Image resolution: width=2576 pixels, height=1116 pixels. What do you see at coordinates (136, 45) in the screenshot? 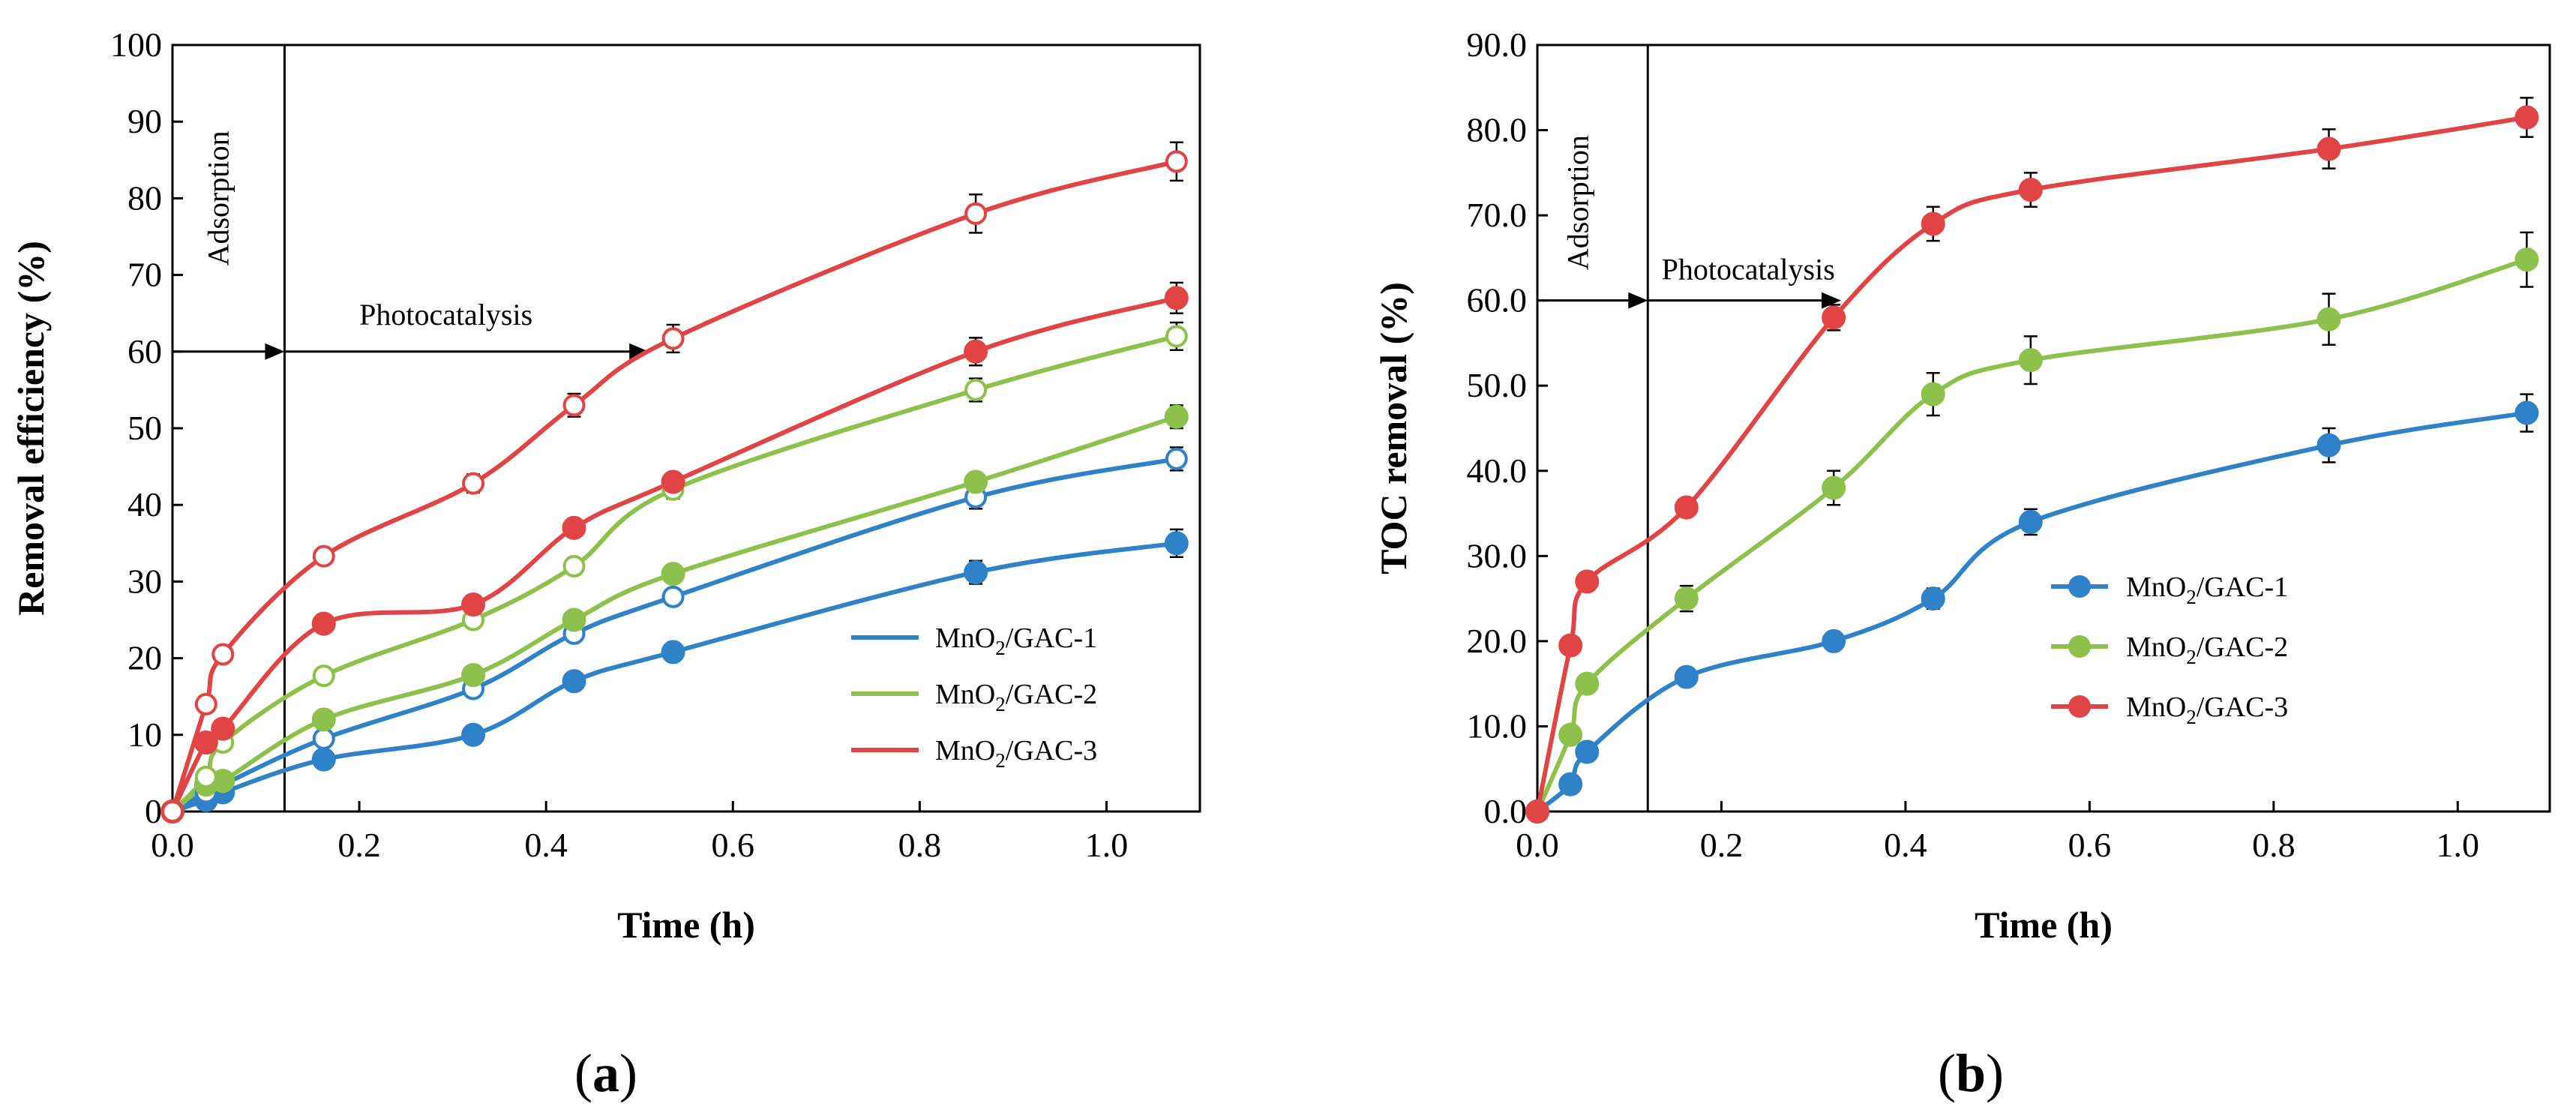
I see `y-tick-label: 100` at bounding box center [136, 45].